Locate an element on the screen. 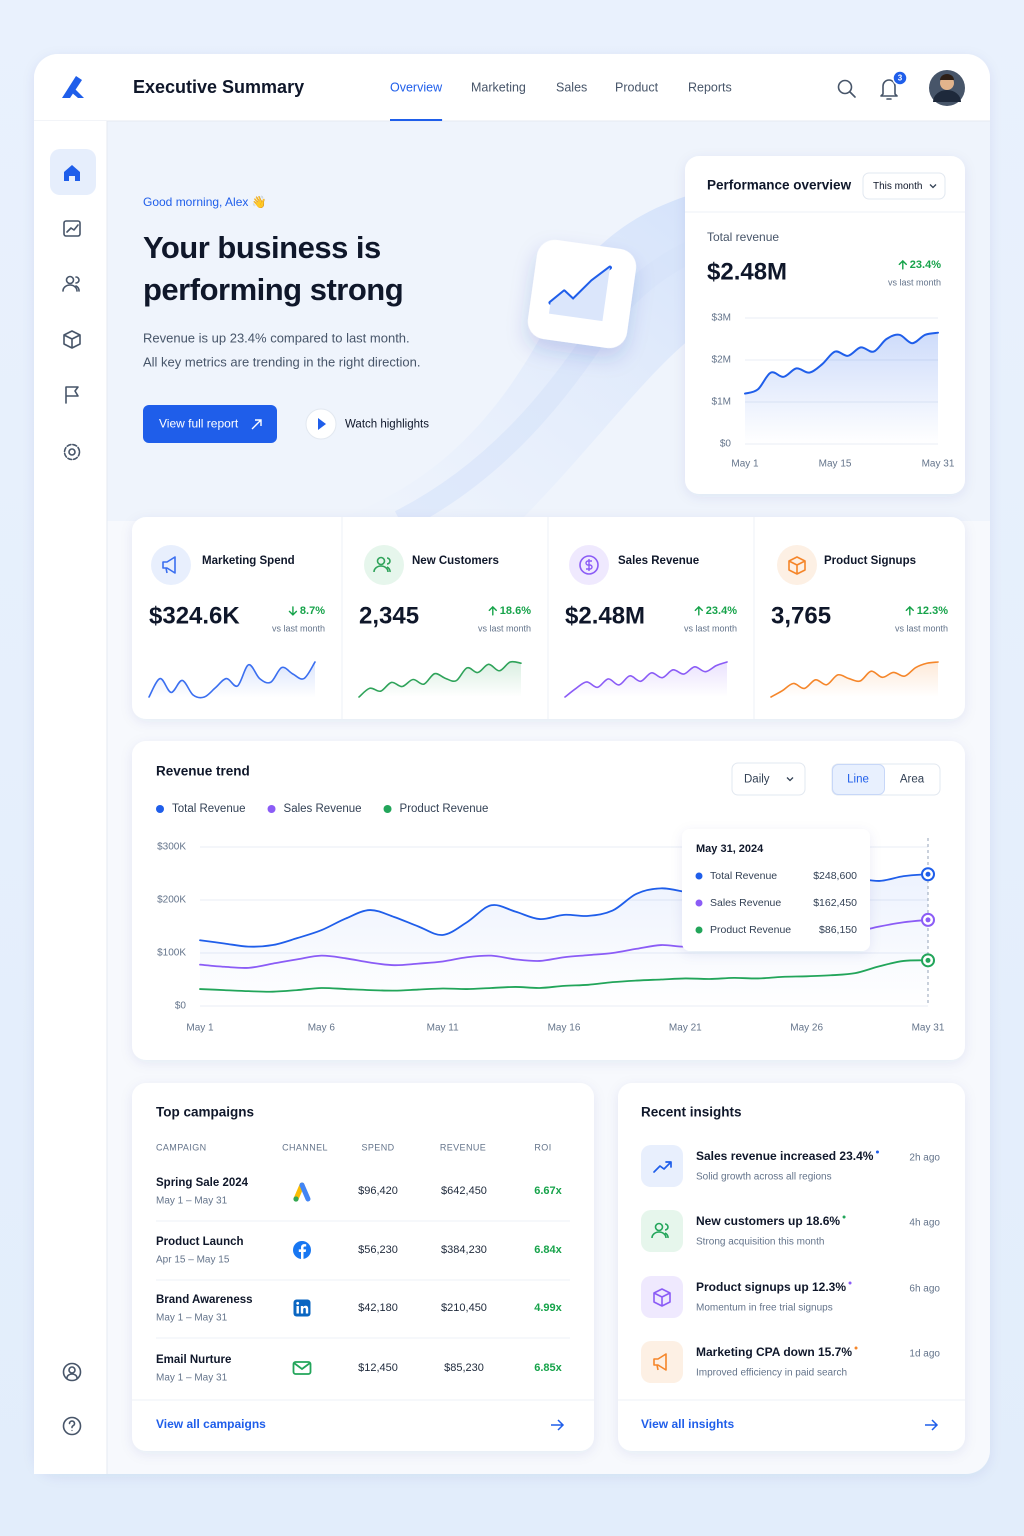 This screenshot has width=1024, height=1536. legend-label: Sales Revenue is located at coordinates (323, 809).